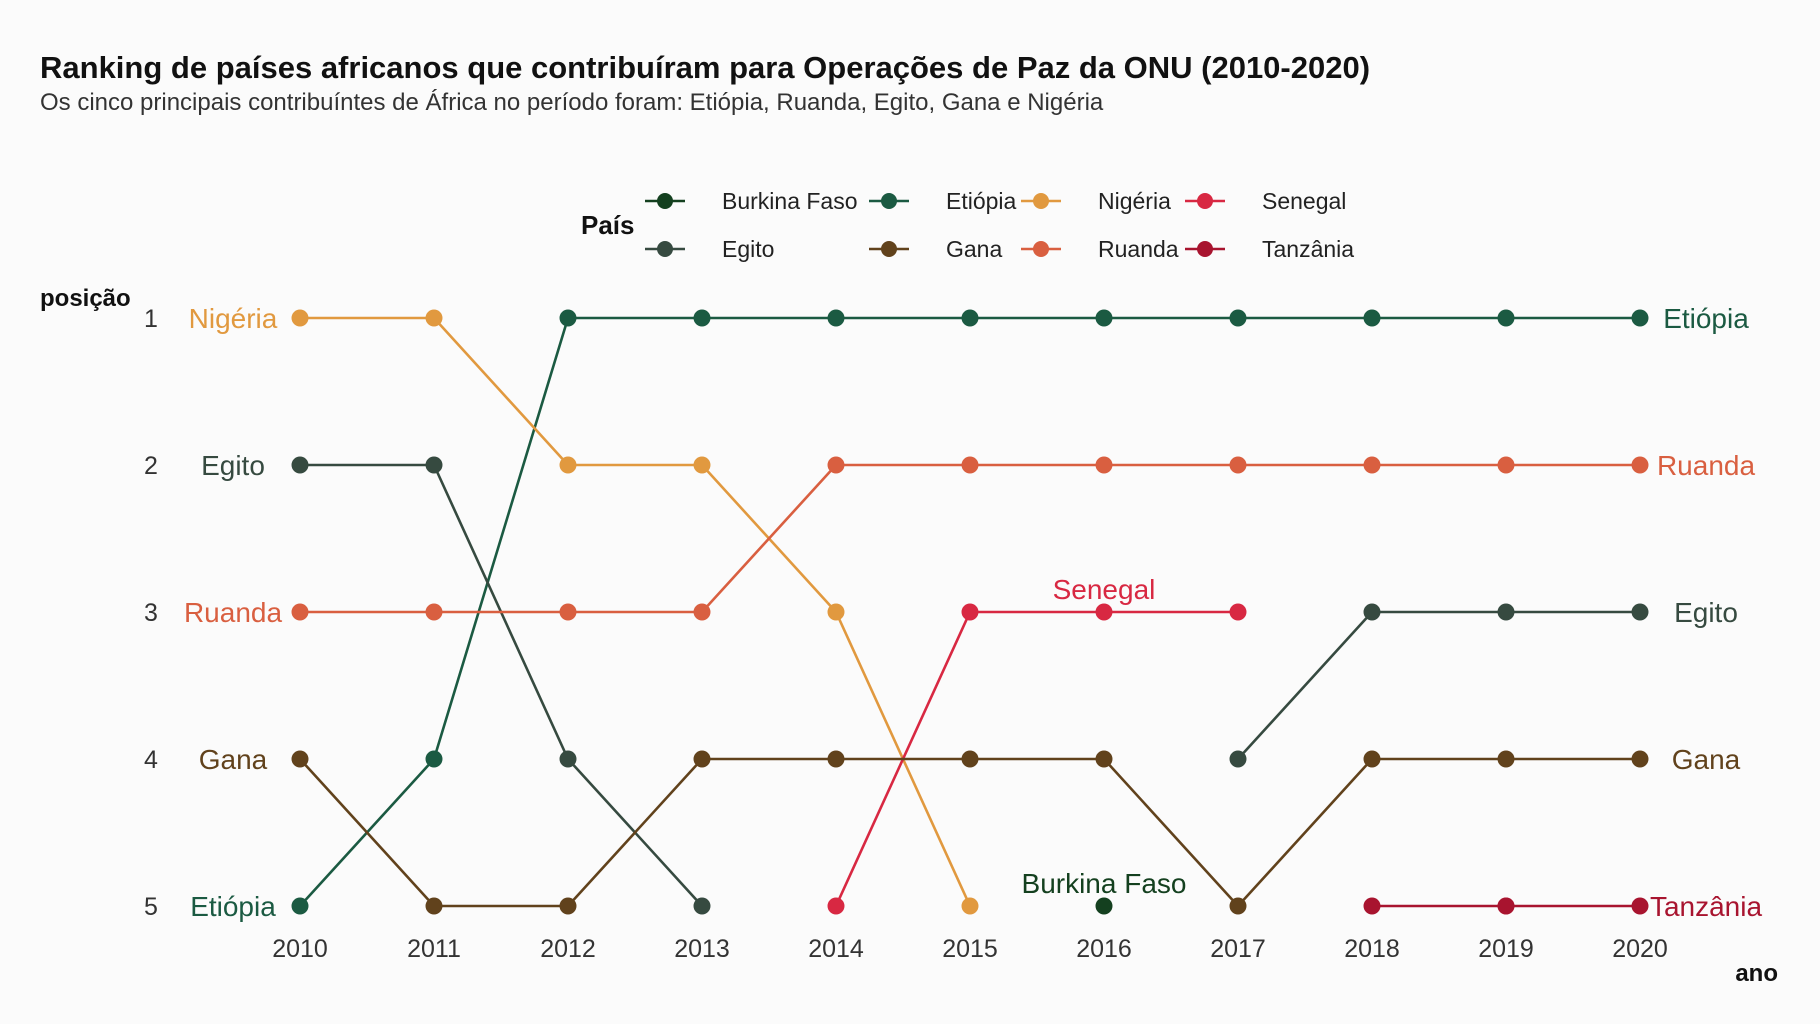  I want to click on legend-item-ruanda: Ruanda, so click(1100, 249).